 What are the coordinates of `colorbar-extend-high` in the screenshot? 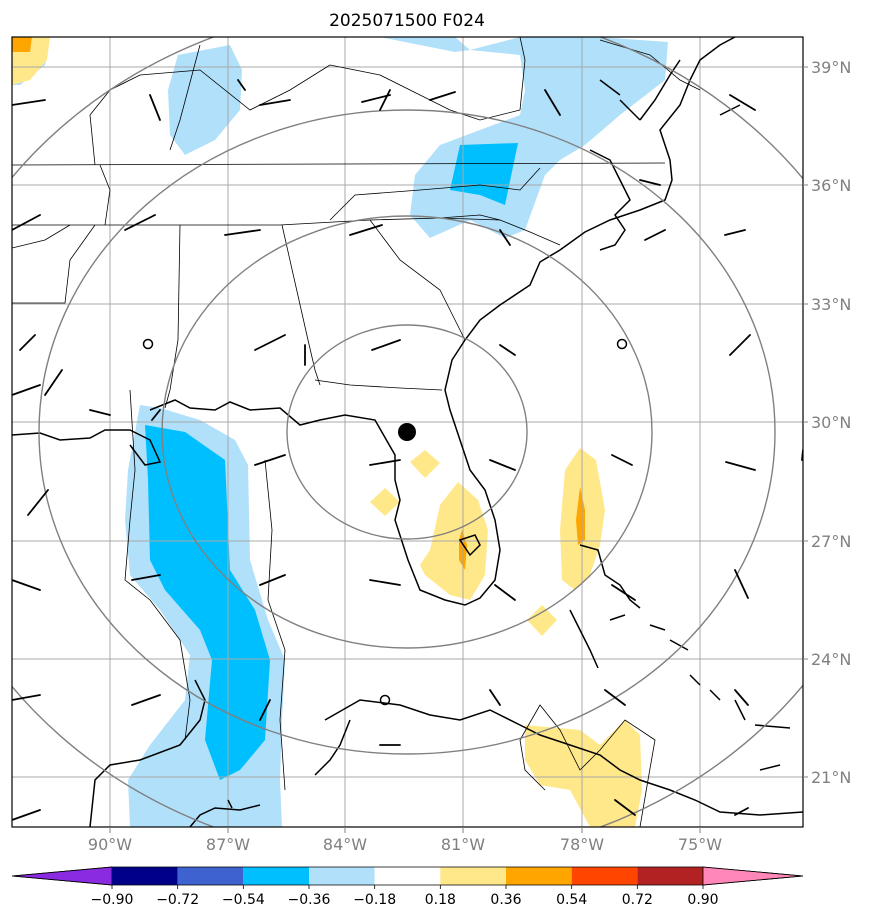 It's located at (753, 876).